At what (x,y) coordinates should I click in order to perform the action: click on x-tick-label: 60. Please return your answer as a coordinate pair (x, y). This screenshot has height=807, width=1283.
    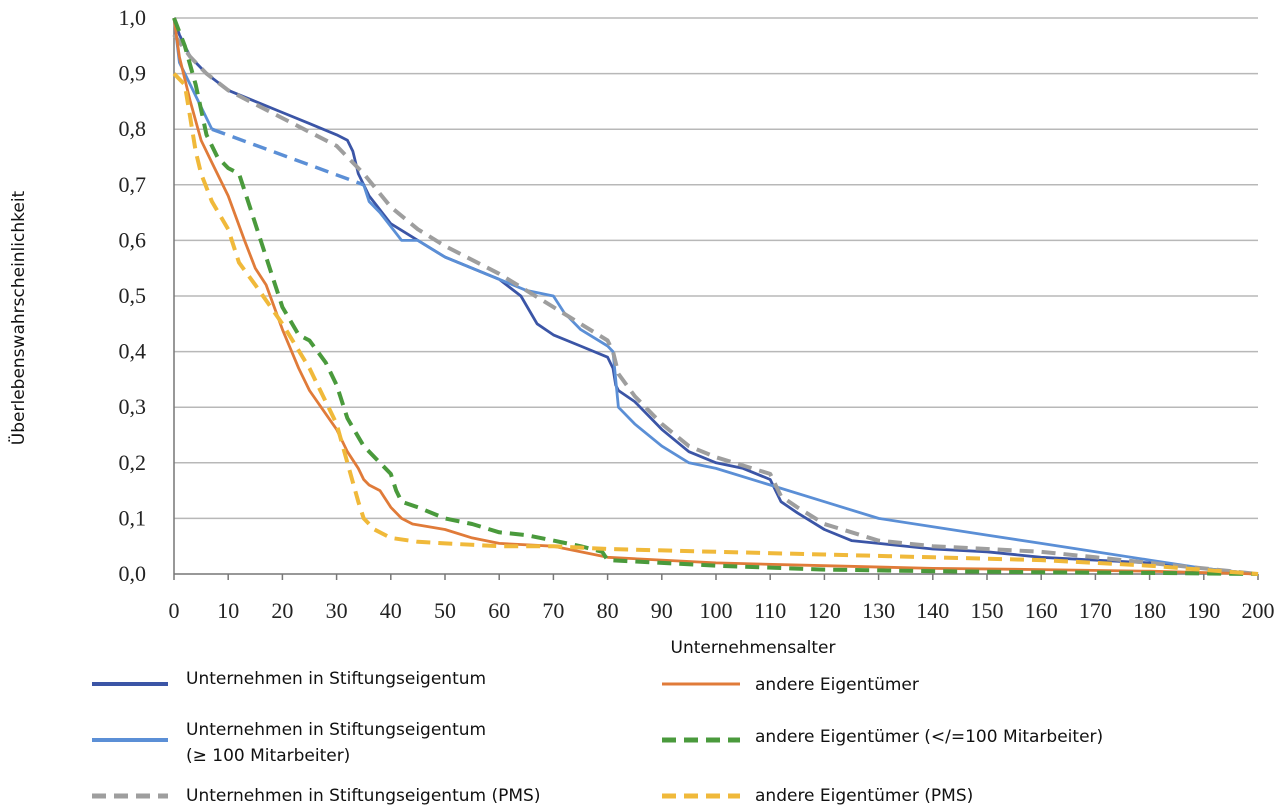
    Looking at the image, I should click on (499, 610).